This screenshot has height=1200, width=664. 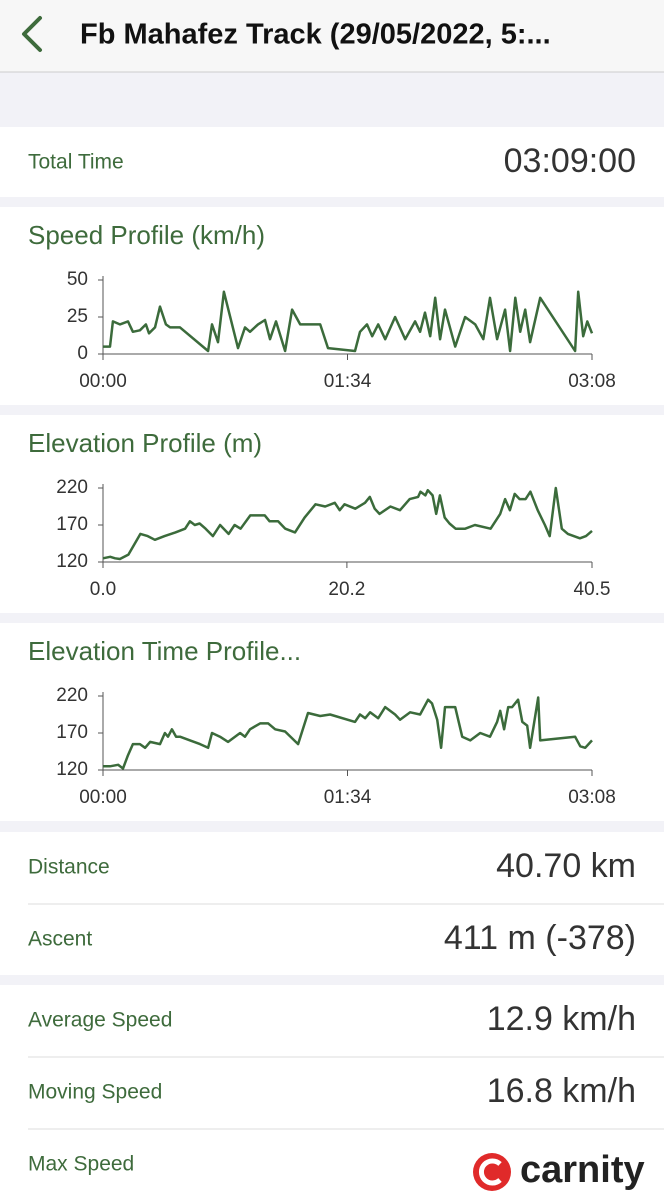 I want to click on watermark: carnity, so click(x=582, y=1170).